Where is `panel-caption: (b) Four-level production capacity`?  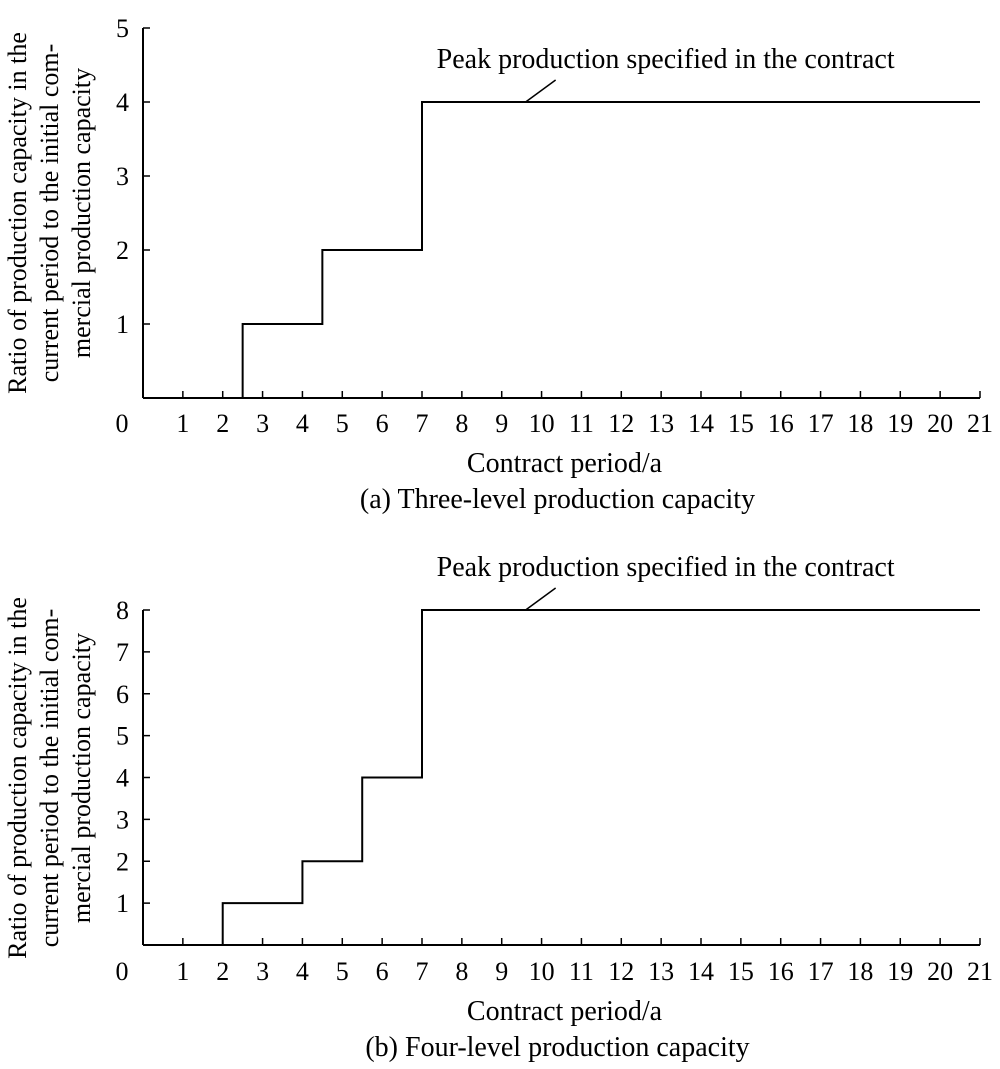 panel-caption: (b) Four-level production capacity is located at coordinates (557, 1047).